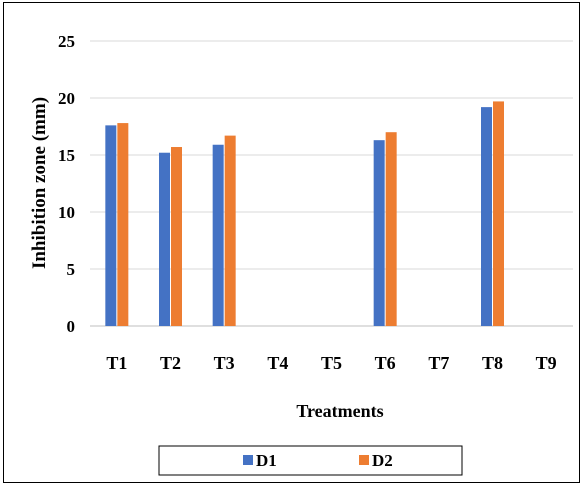 The height and width of the screenshot is (489, 585). What do you see at coordinates (164, 239) in the screenshot?
I see `bar-d1-t2` at bounding box center [164, 239].